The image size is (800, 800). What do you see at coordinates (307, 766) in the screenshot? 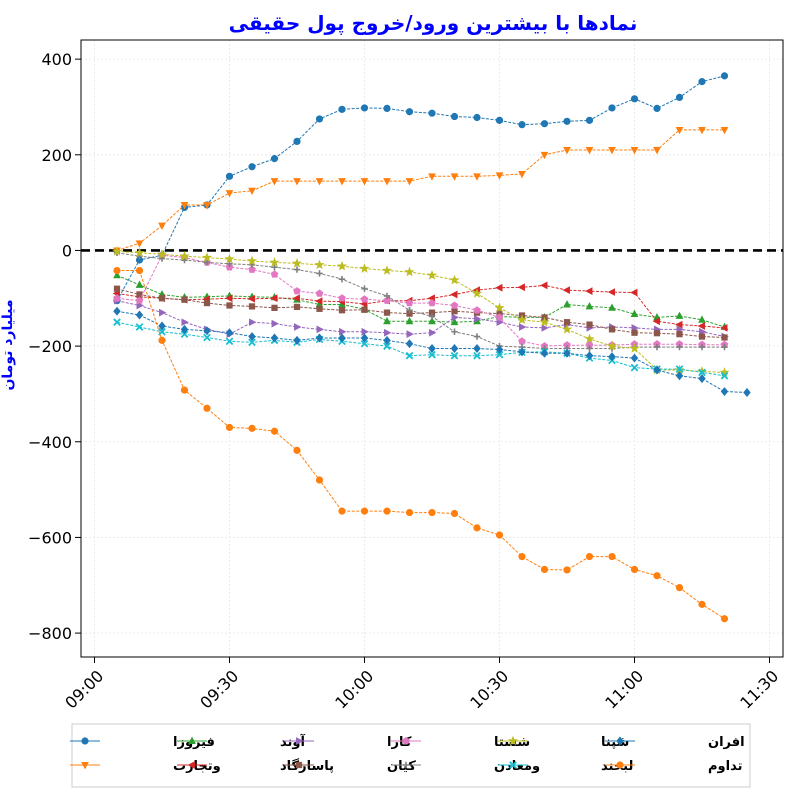
I see `legend-label: پاسارگاد` at bounding box center [307, 766].